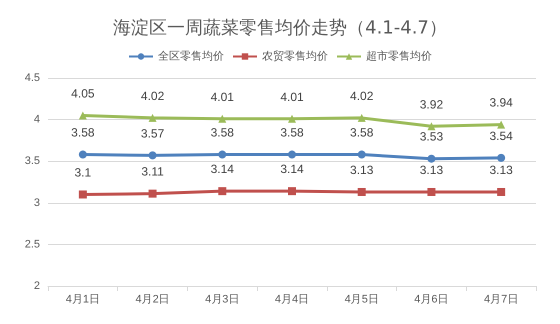 This screenshot has width=560, height=324. Describe the element at coordinates (501, 300) in the screenshot. I see `x-tick-label: 4月7日` at that location.